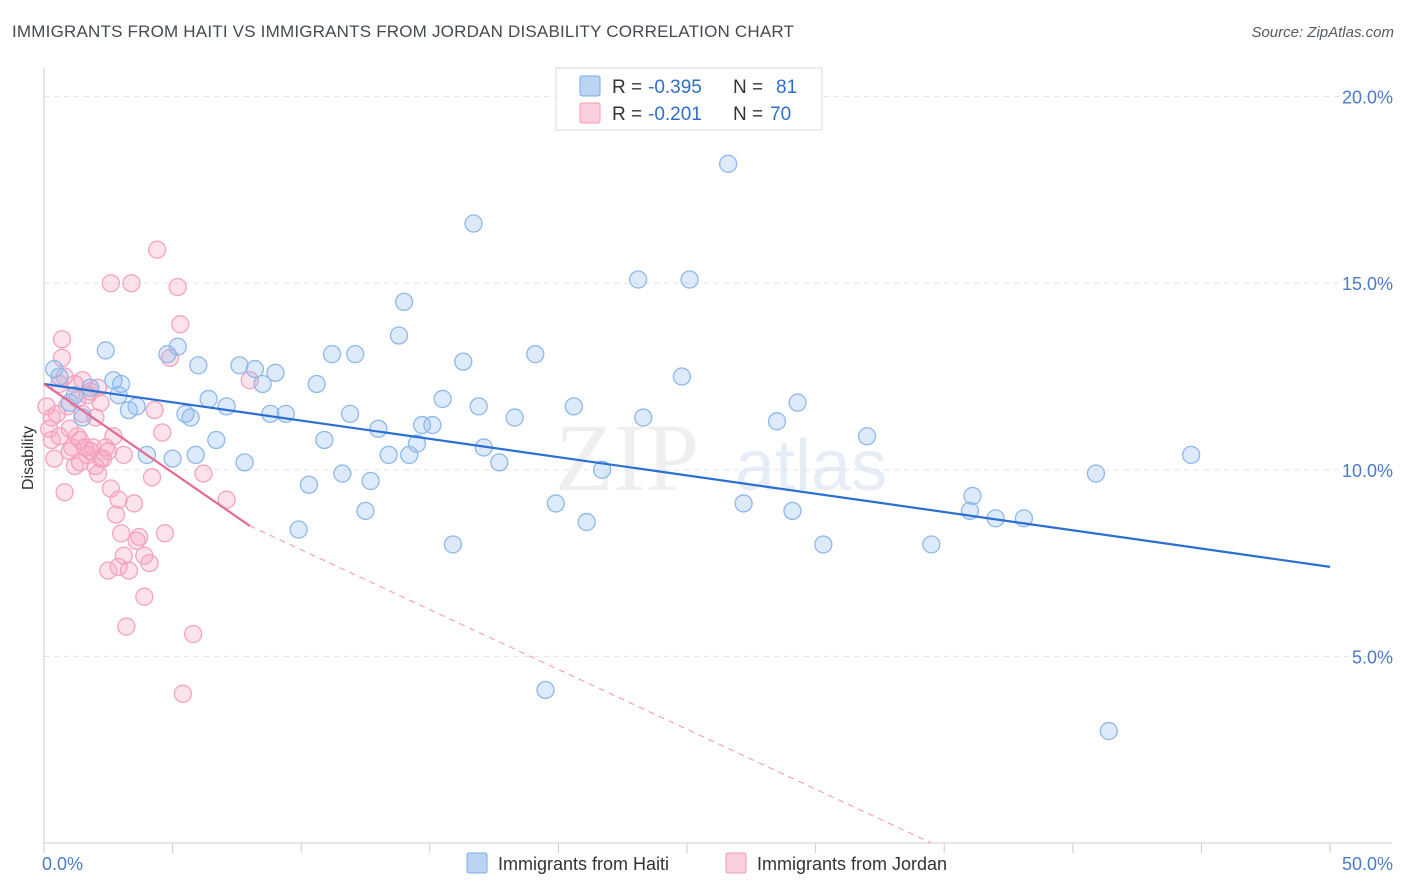  Describe the element at coordinates (748, 87) in the screenshot. I see `legend-haiti-n-label: N =` at that location.